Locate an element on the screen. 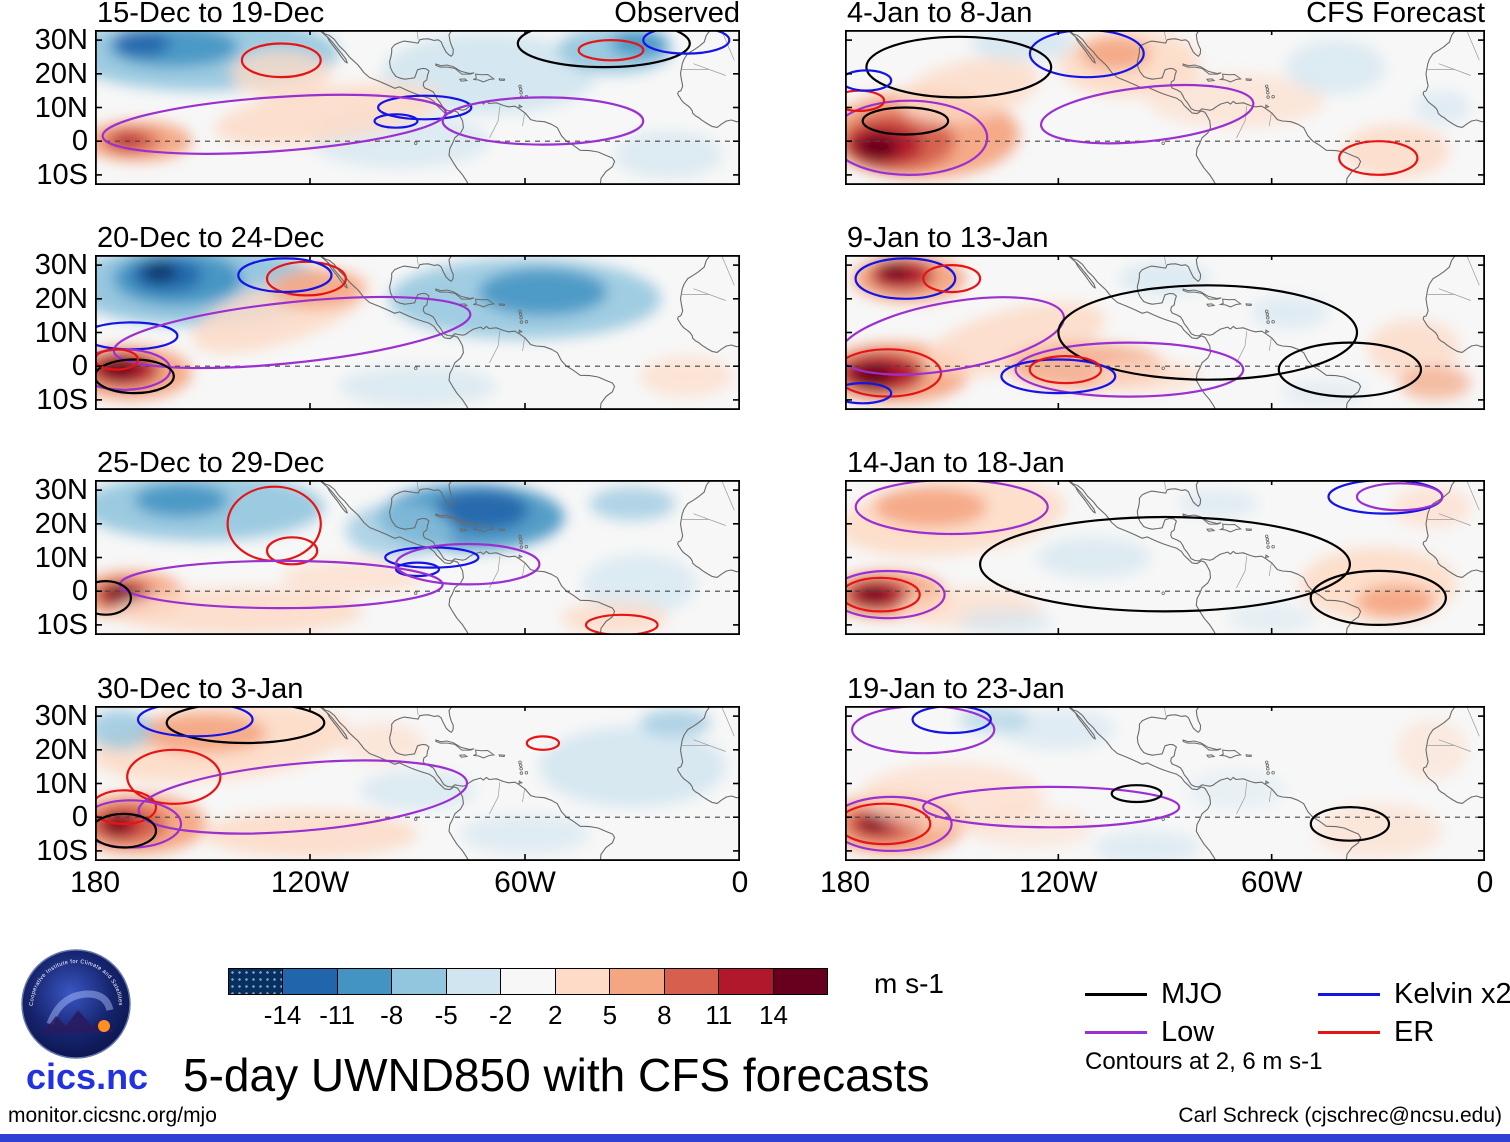 The width and height of the screenshot is (1510, 1142). map-panel: 30-Dec to 3-Jan is located at coordinates (417, 767).